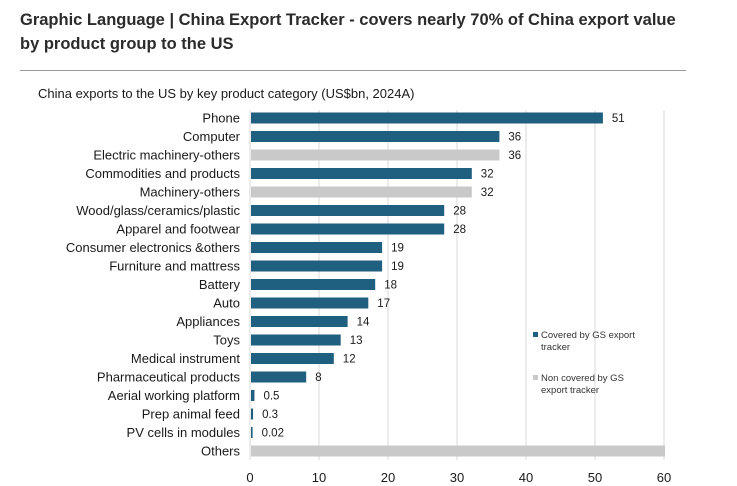 The image size is (737, 486). I want to click on category-label: Pharmaceutical products, so click(169, 377).